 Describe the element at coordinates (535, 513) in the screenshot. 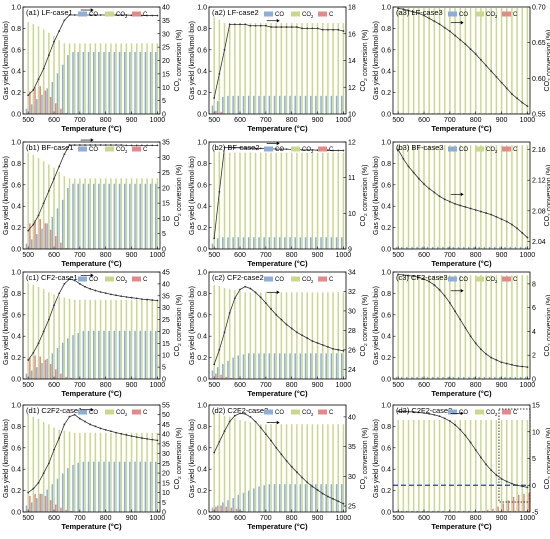

I see `y2-tick-label: -5` at that location.